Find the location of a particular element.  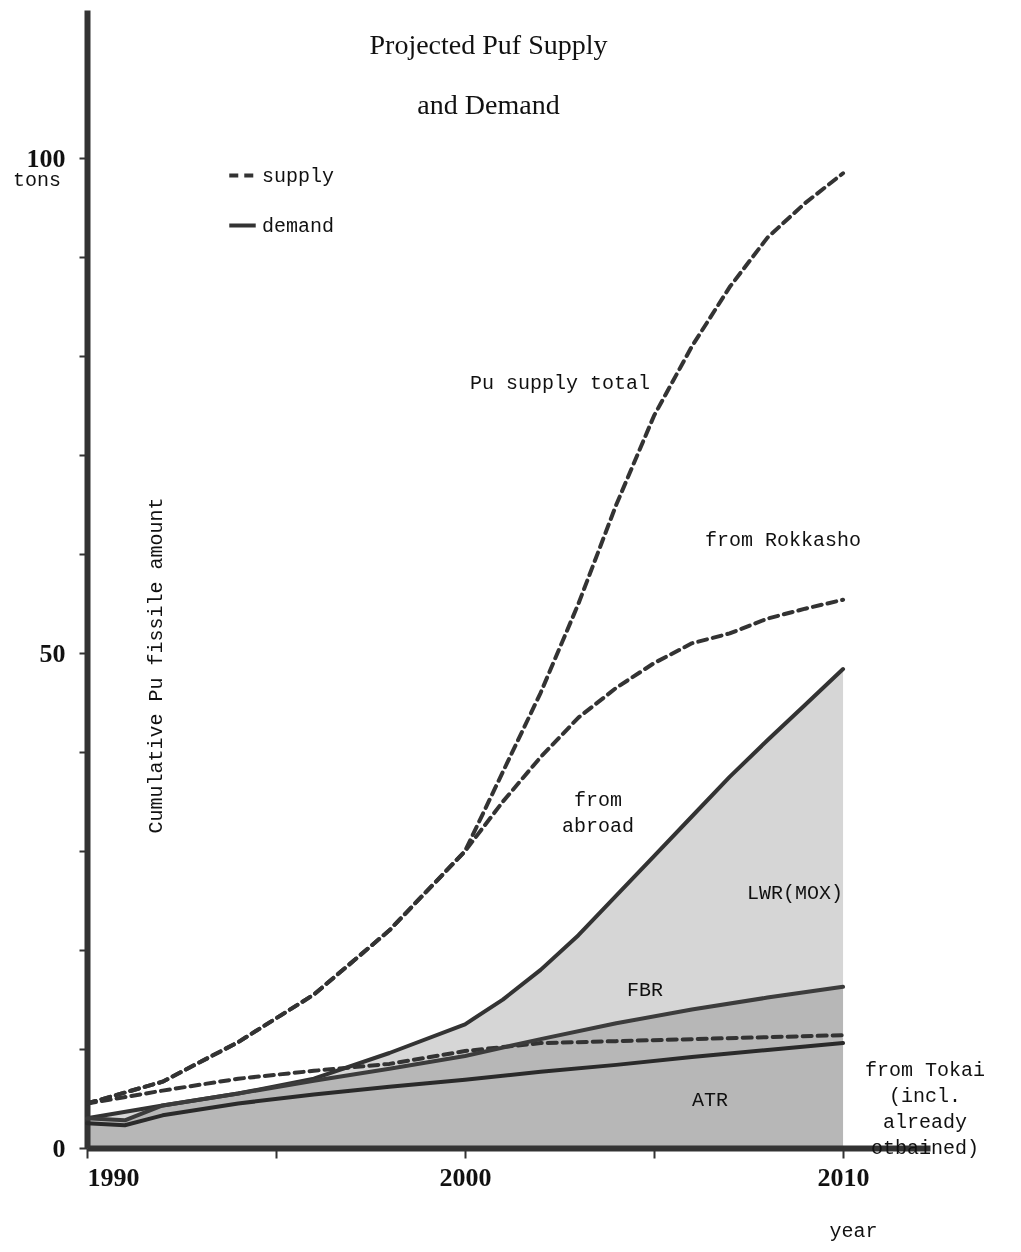

annotation: FBR is located at coordinates (645, 990).